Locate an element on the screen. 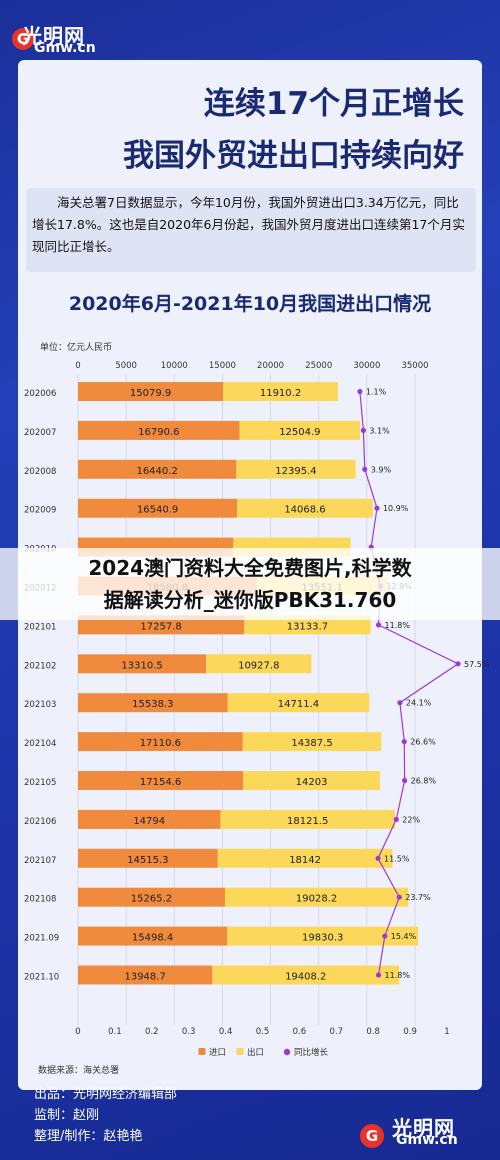 This screenshot has width=500, height=1160. x-tick-label: 30000 is located at coordinates (366, 366).